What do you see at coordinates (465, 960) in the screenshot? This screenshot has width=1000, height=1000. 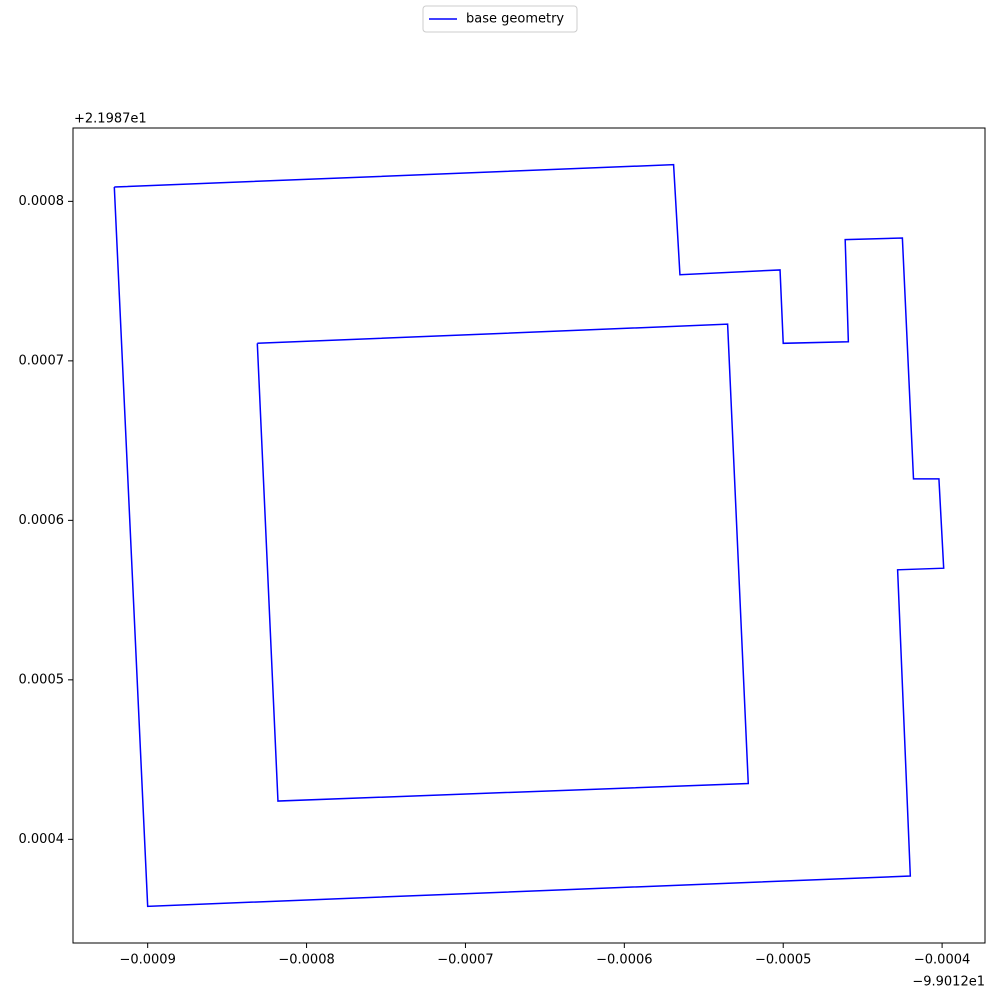 I see `x-tick-label: −0.0007` at bounding box center [465, 960].